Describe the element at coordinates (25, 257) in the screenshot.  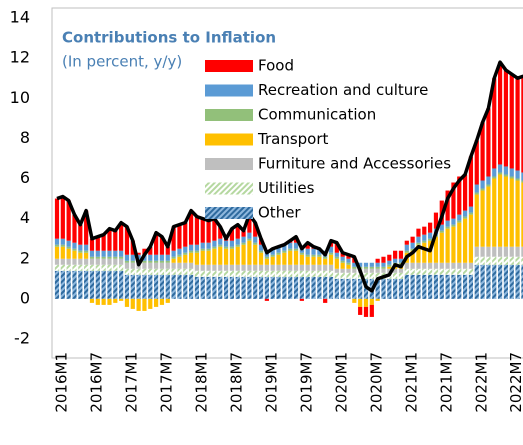
I see `y-tick-label: 2` at that location.